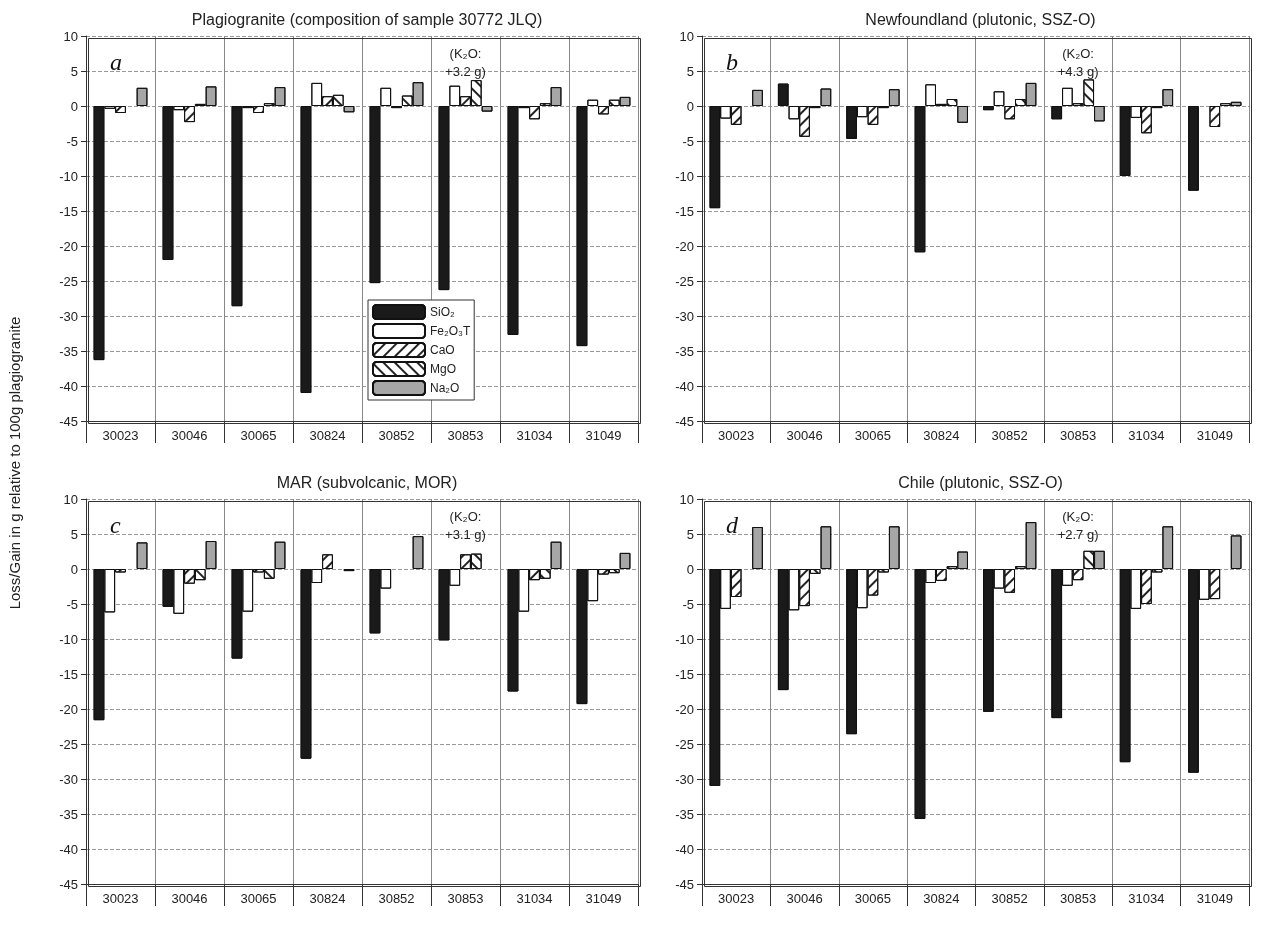 This screenshot has height=926, width=1261. What do you see at coordinates (980, 19) in the screenshot?
I see `chart-title: Newfoundland (plutonic, SSZ-O)` at bounding box center [980, 19].